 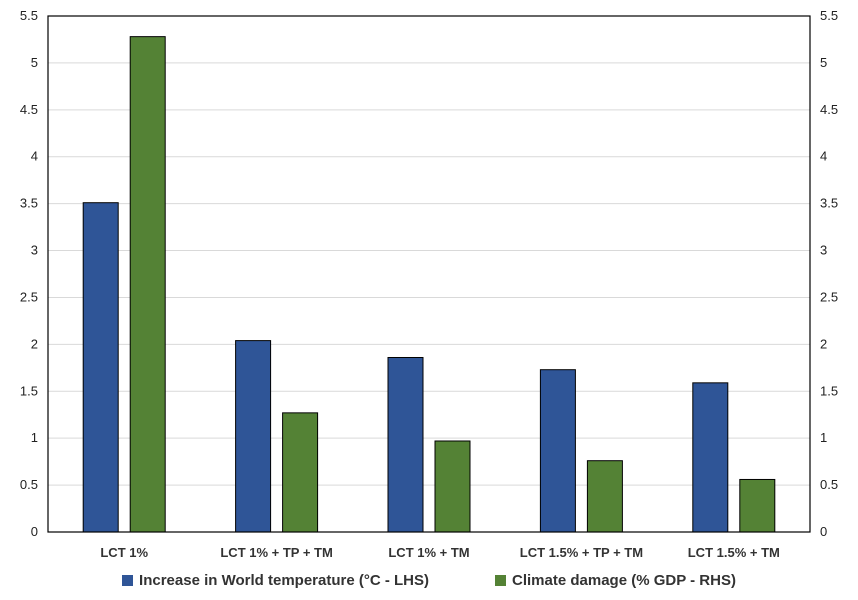 I want to click on category-label: LCT 1% + TM, so click(x=428, y=552).